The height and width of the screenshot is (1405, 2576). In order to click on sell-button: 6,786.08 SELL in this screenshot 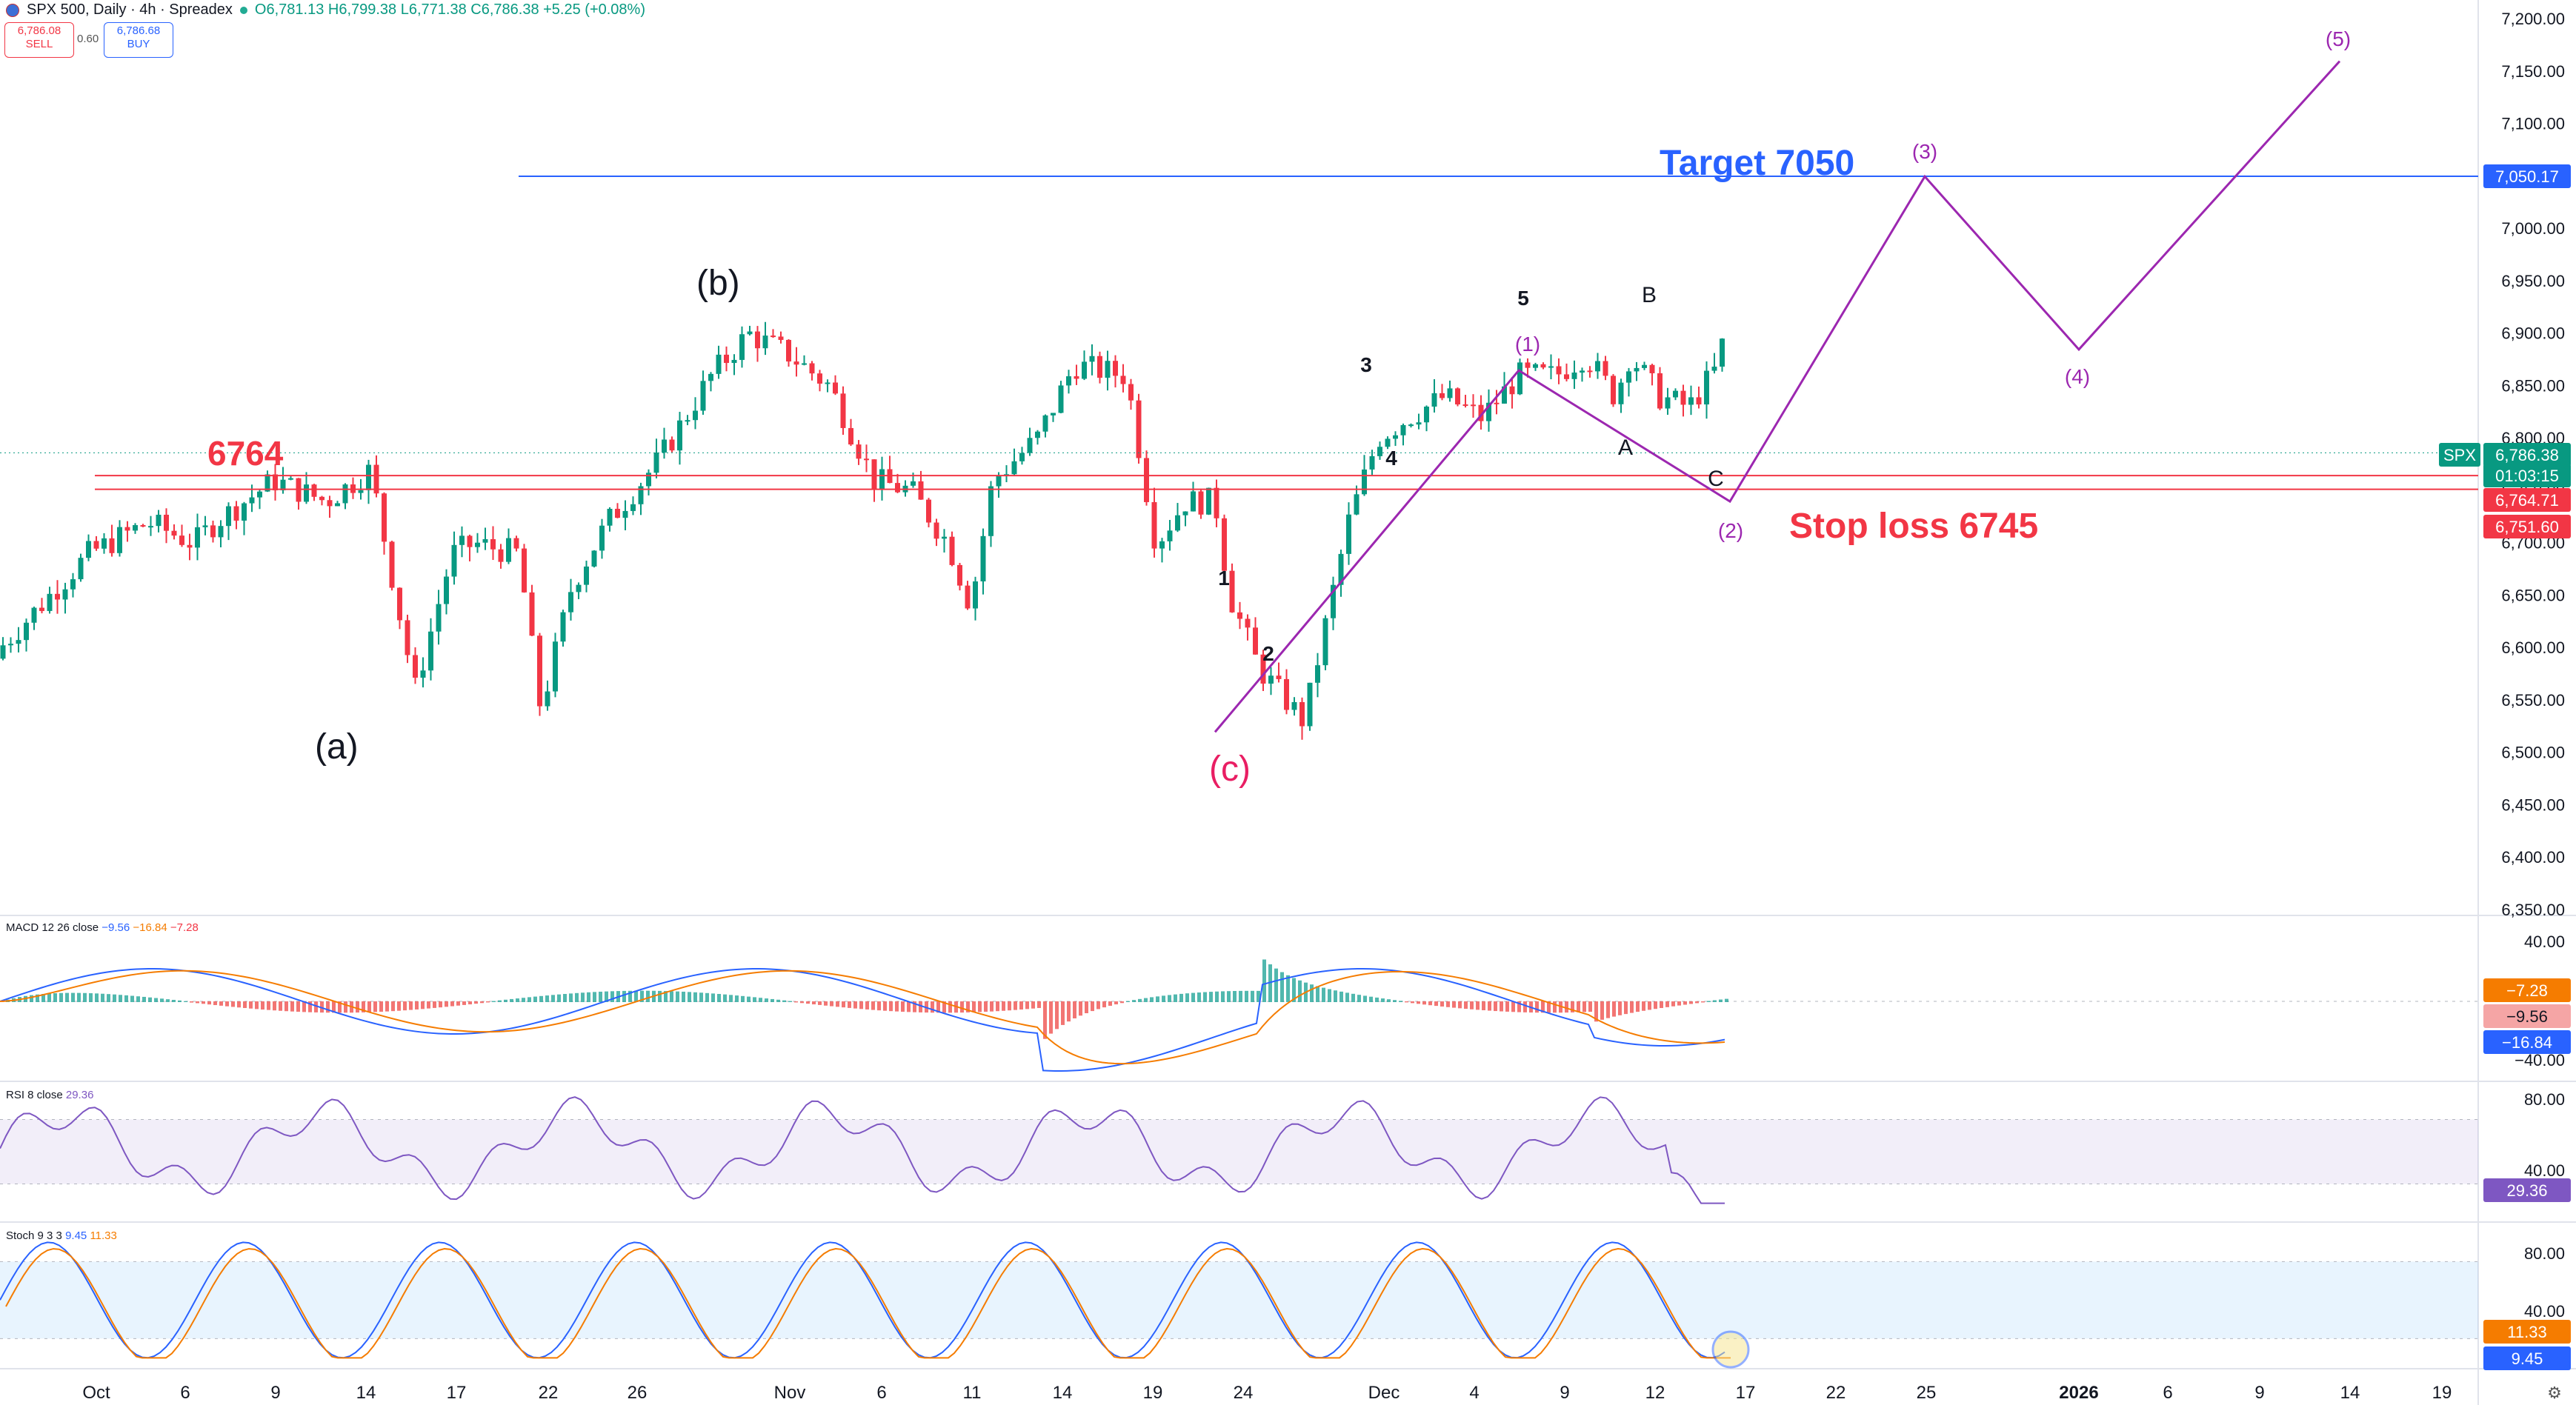, I will do `click(39, 40)`.